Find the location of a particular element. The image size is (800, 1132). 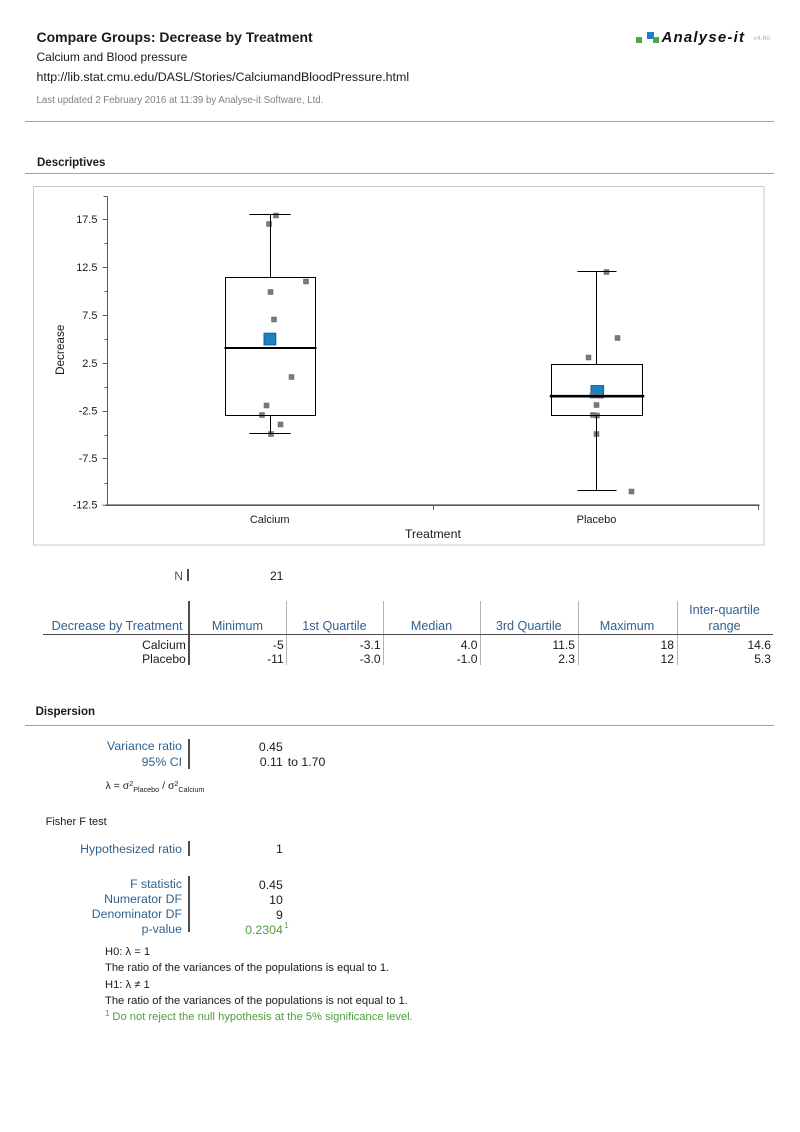

svg-text: -12.5 is located at coordinates (85, 505).